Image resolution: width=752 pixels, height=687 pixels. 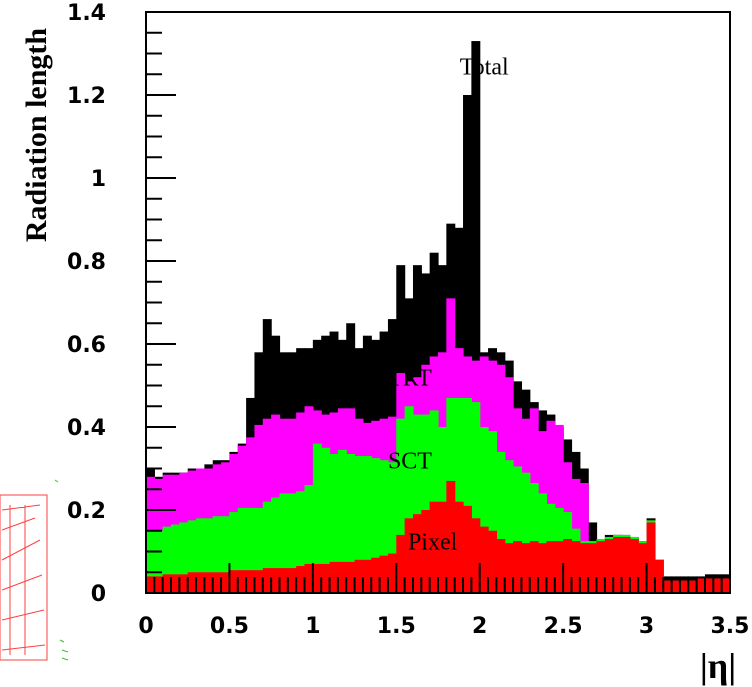 What do you see at coordinates (86, 262) in the screenshot?
I see `y-tick-label: 0.8` at bounding box center [86, 262].